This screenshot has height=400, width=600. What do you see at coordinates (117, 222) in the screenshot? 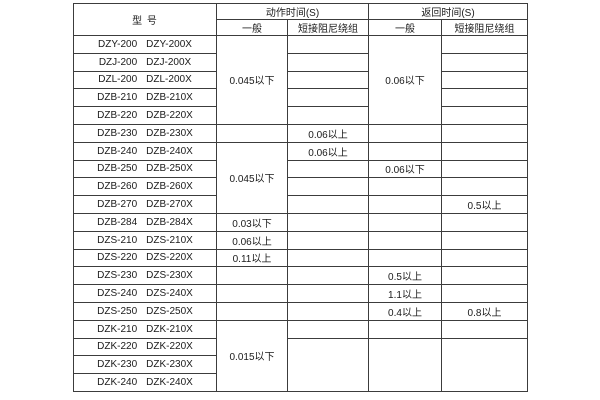
I see `model-primary: DZB-284` at bounding box center [117, 222].